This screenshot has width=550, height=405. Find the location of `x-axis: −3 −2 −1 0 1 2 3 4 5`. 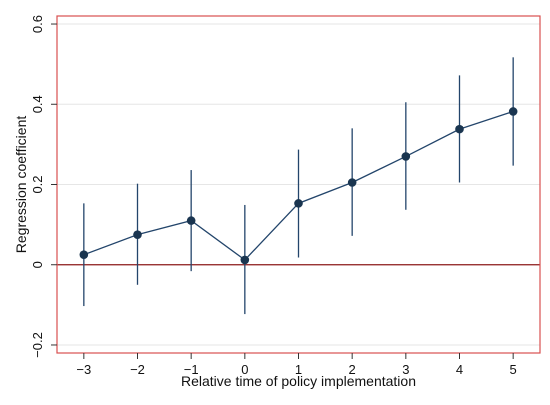

x-axis: −3 −2 −1 0 1 2 3 4 5 is located at coordinates (296, 365).